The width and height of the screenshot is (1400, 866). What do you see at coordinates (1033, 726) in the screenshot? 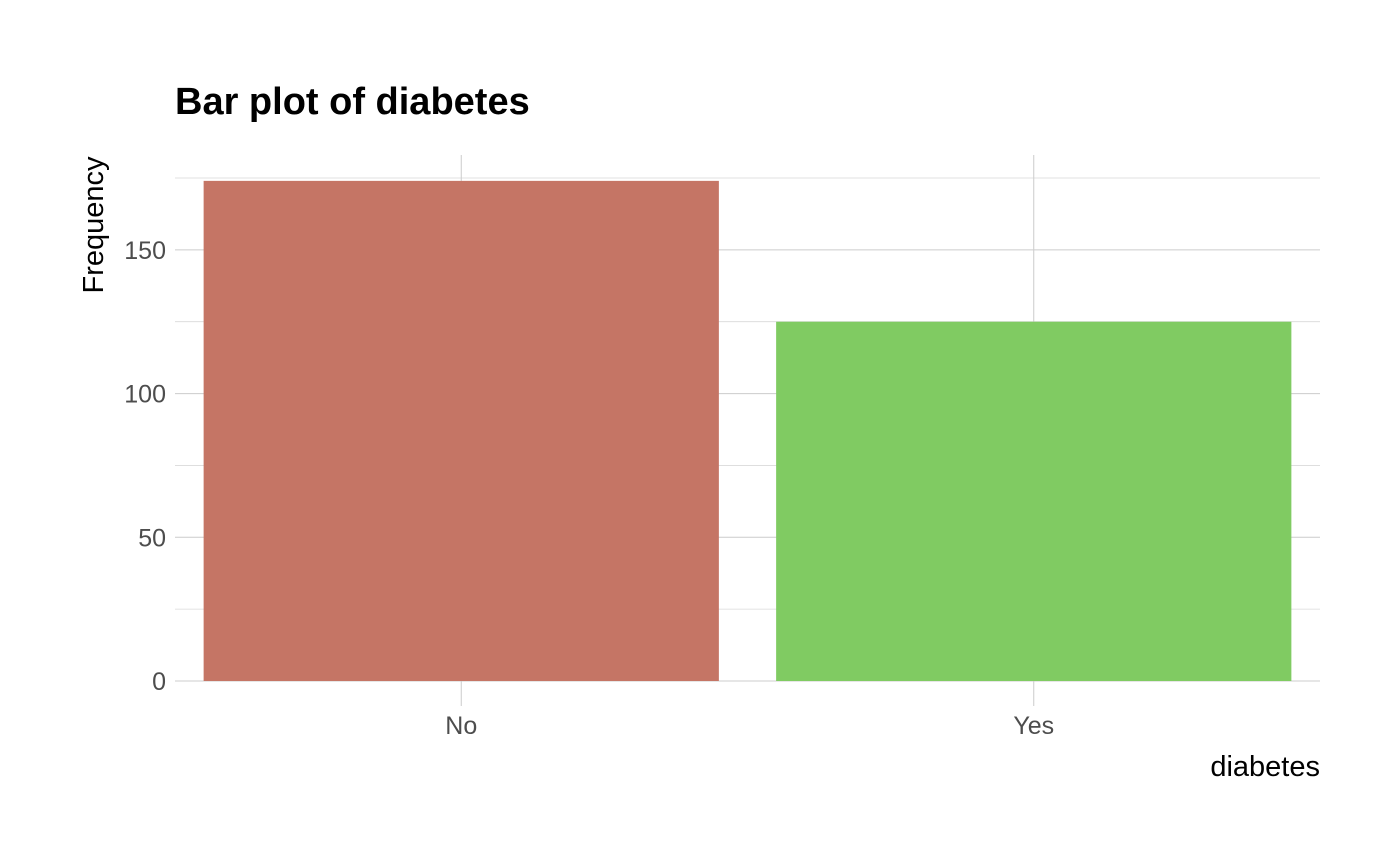
I see `x-tick-label: Yes` at bounding box center [1033, 726].